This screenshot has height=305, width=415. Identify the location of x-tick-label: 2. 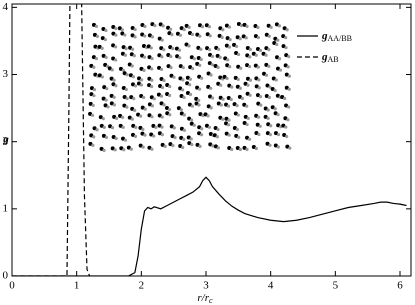
(142, 286).